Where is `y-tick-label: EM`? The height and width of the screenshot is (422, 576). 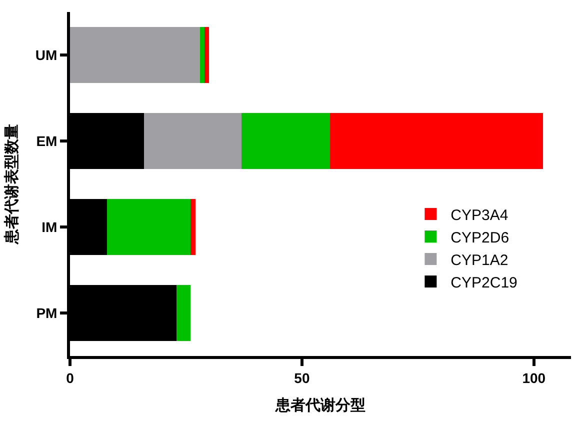
y-tick-label: EM is located at coordinates (47, 140).